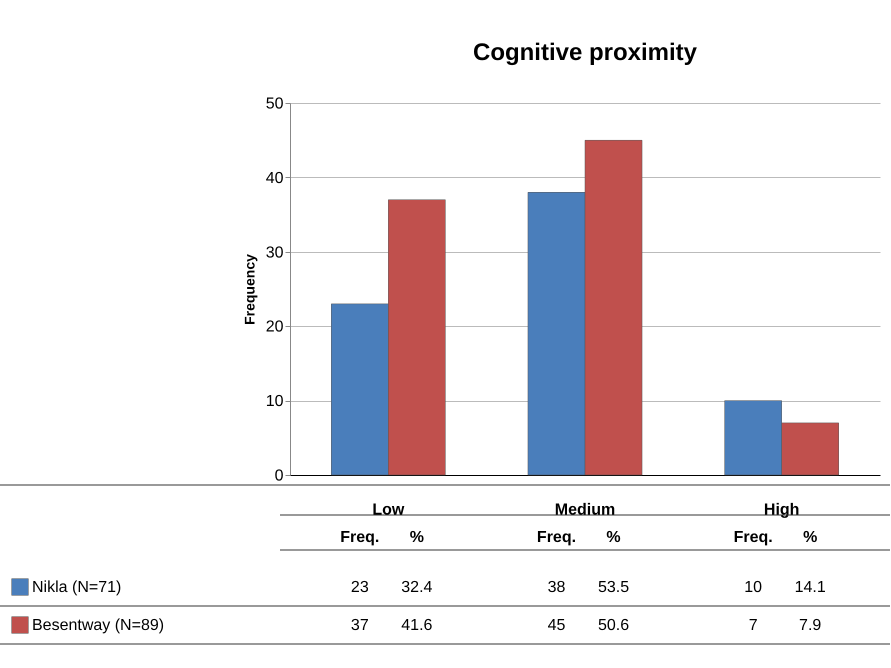  Describe the element at coordinates (359, 625) in the screenshot. I see `data-label: 37` at that location.